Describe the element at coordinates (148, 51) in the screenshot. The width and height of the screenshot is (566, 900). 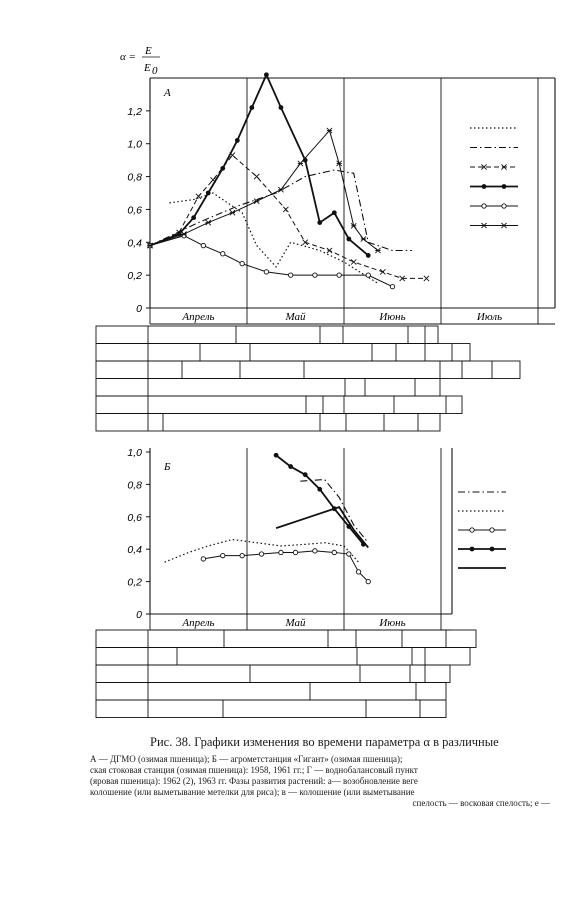
I see `formula-numerator: E` at that location.